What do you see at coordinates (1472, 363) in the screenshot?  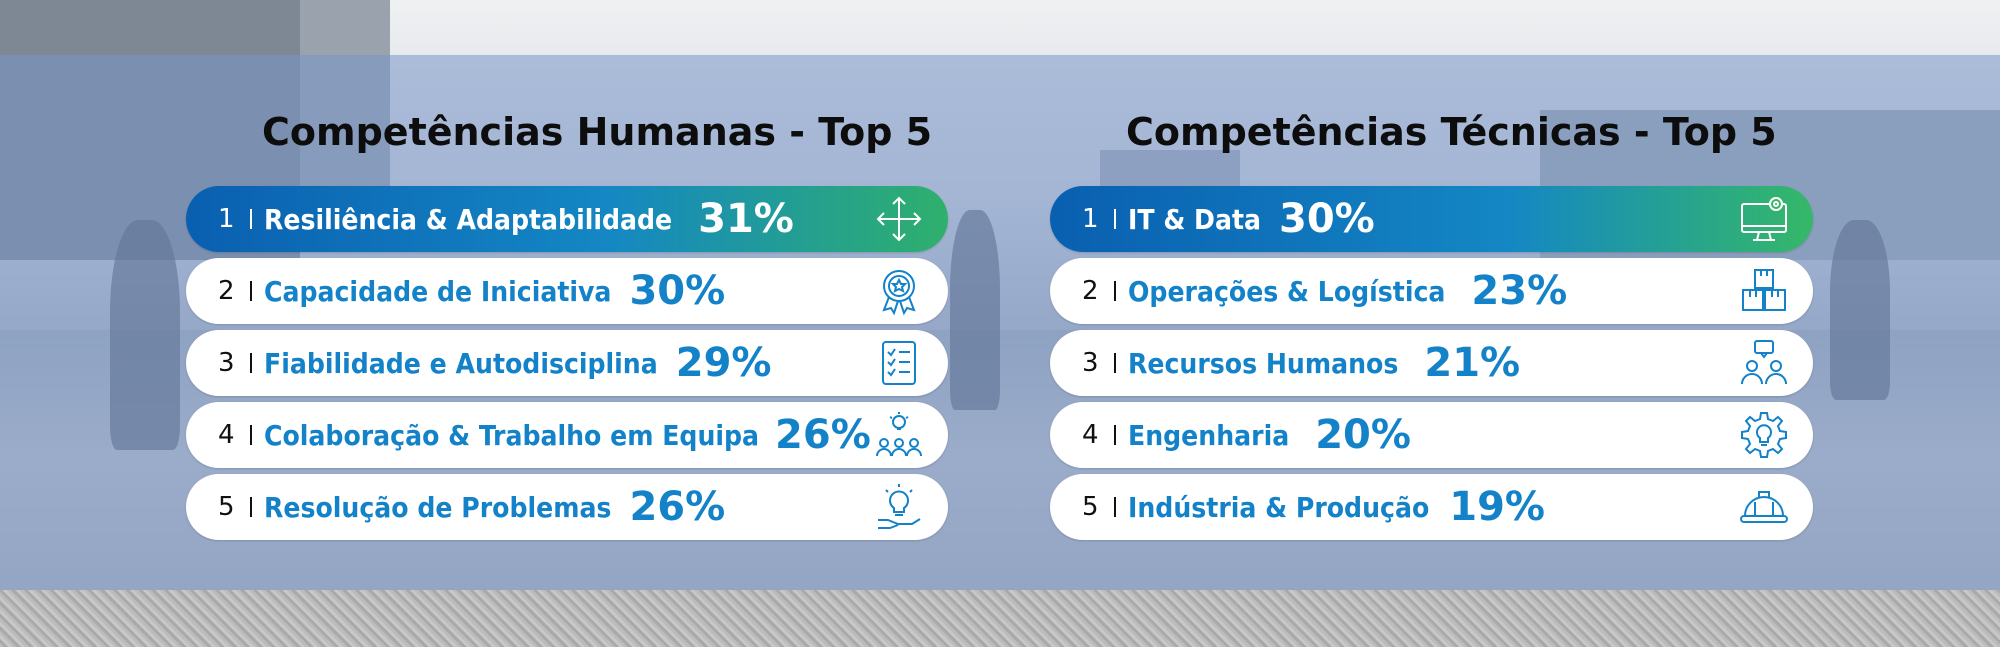 I see `skill-percent: 21%` at bounding box center [1472, 363].